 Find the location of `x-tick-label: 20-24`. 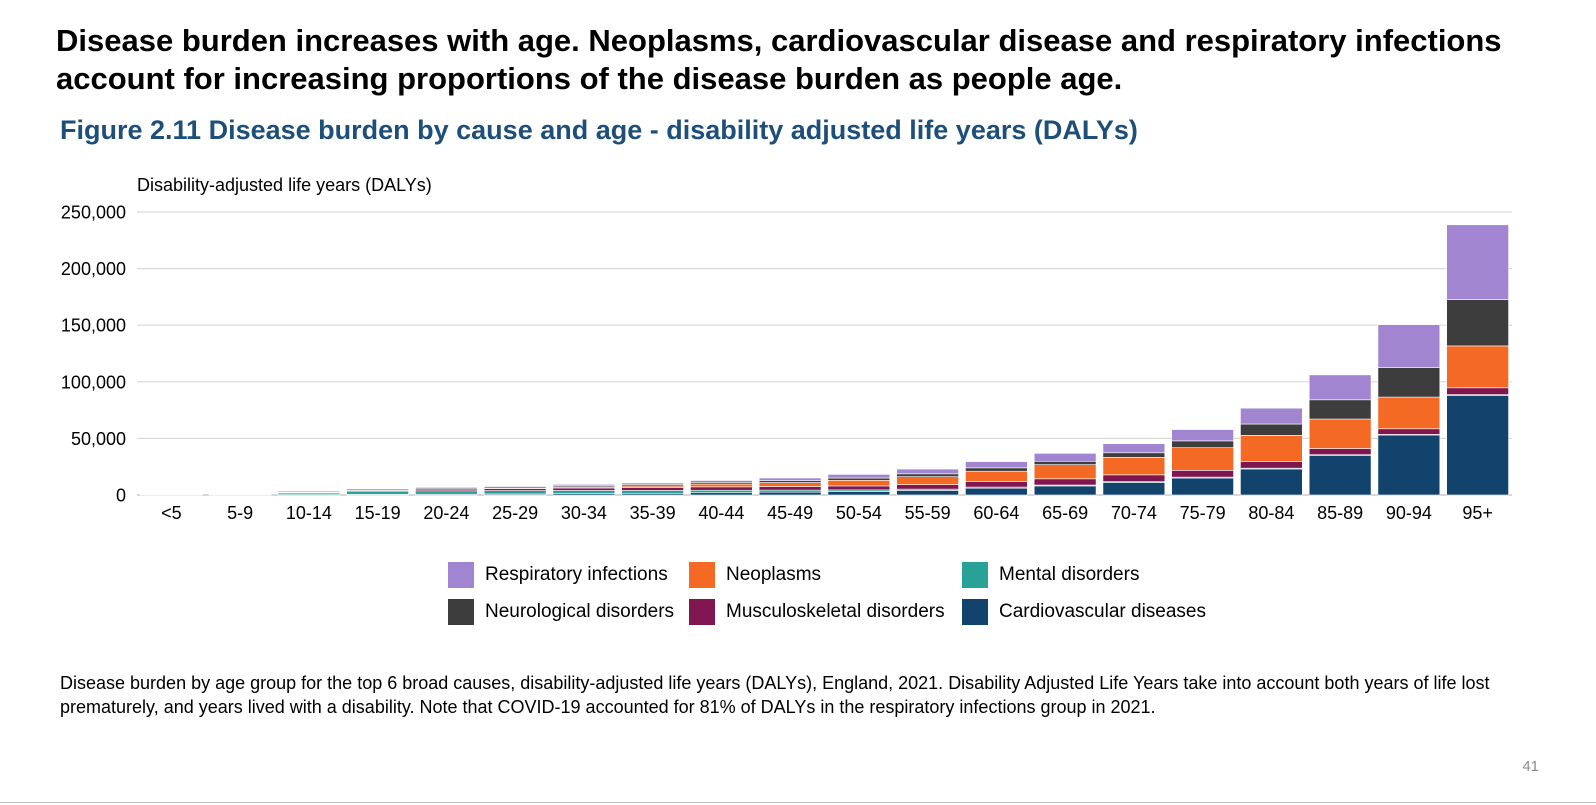

x-tick-label: 20-24 is located at coordinates (446, 513).